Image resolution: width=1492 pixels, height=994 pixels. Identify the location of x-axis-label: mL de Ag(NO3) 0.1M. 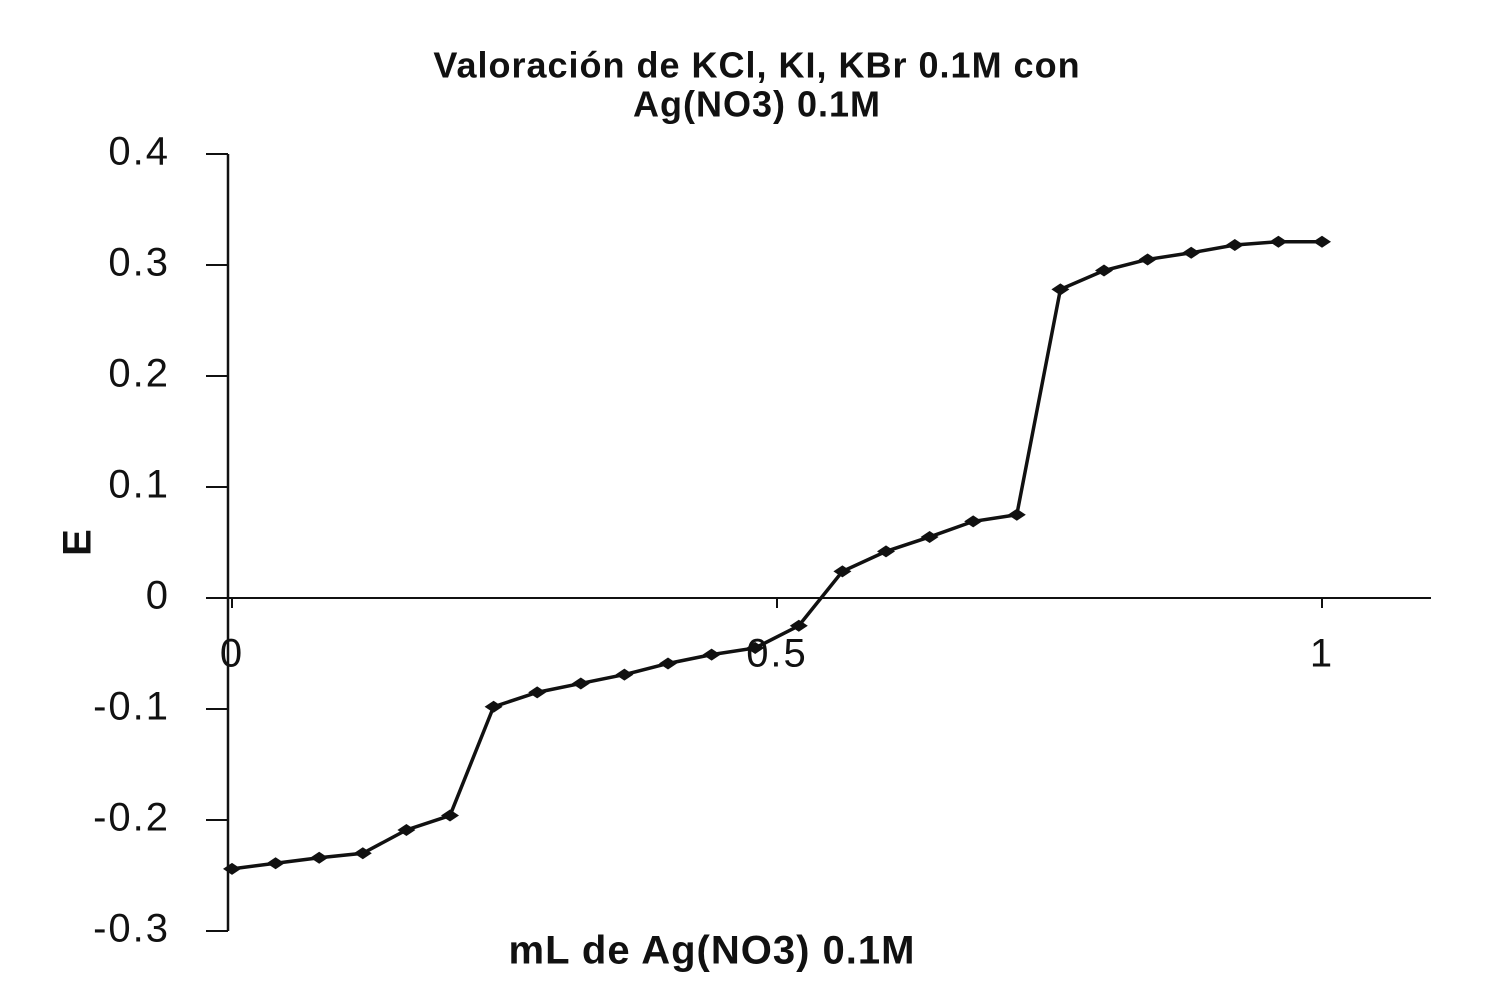
(712, 951).